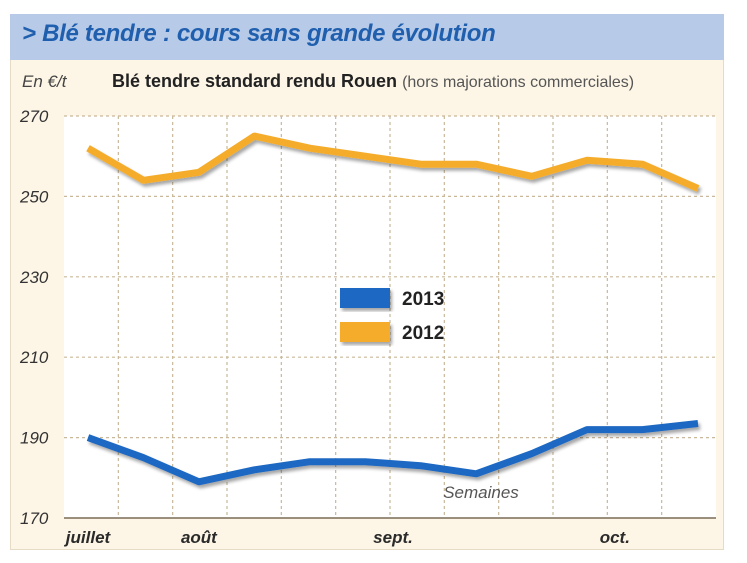  What do you see at coordinates (347, 537) in the screenshot?
I see `x-axis-month-labels: juillet août sept. oct.` at bounding box center [347, 537].